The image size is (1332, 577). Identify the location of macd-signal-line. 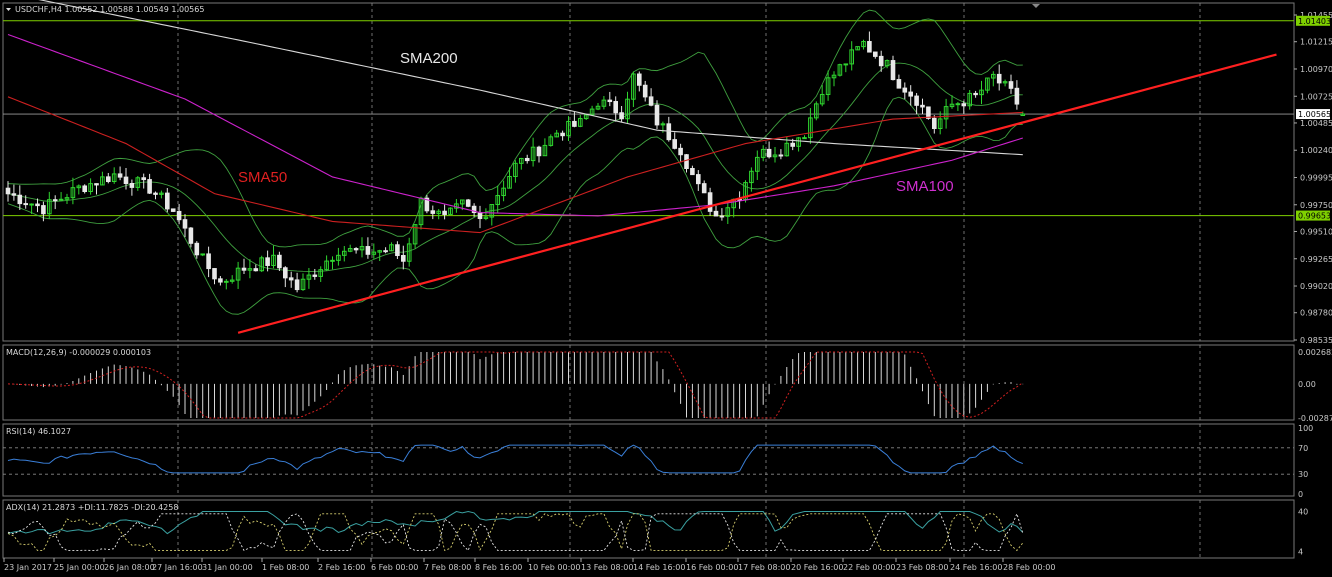
(515, 385).